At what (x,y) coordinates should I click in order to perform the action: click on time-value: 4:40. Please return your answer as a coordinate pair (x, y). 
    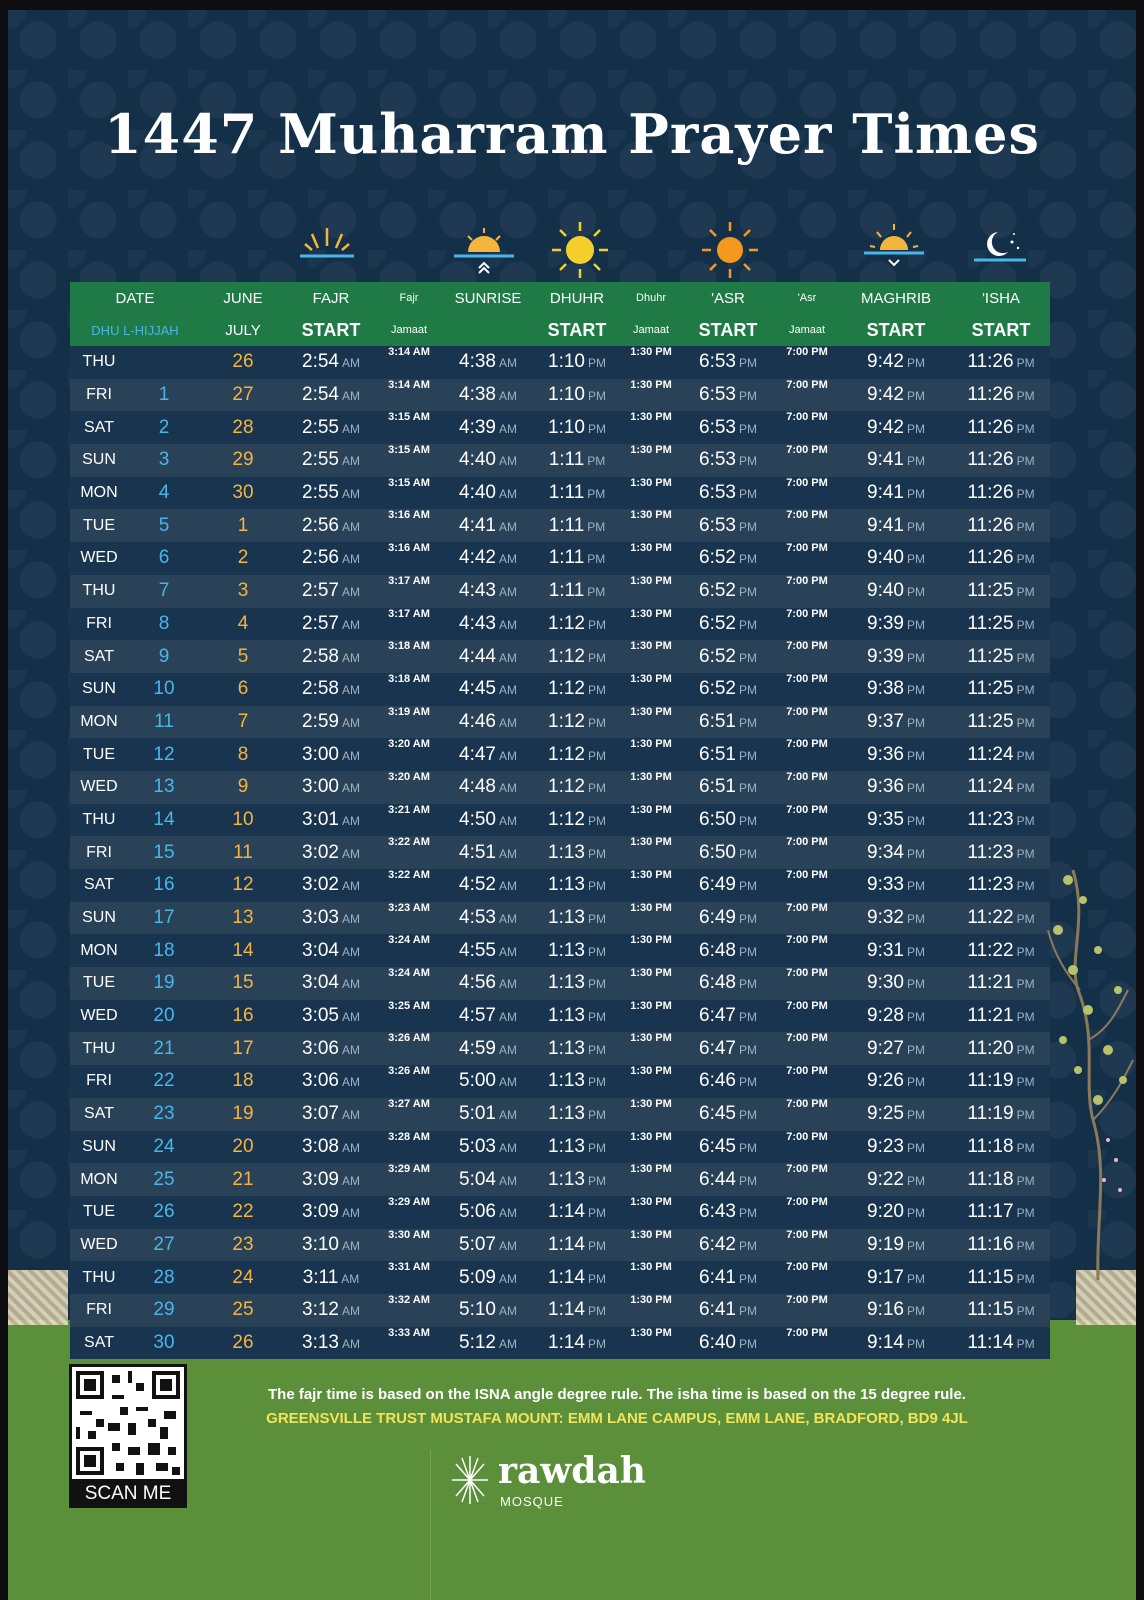
    Looking at the image, I should click on (477, 493).